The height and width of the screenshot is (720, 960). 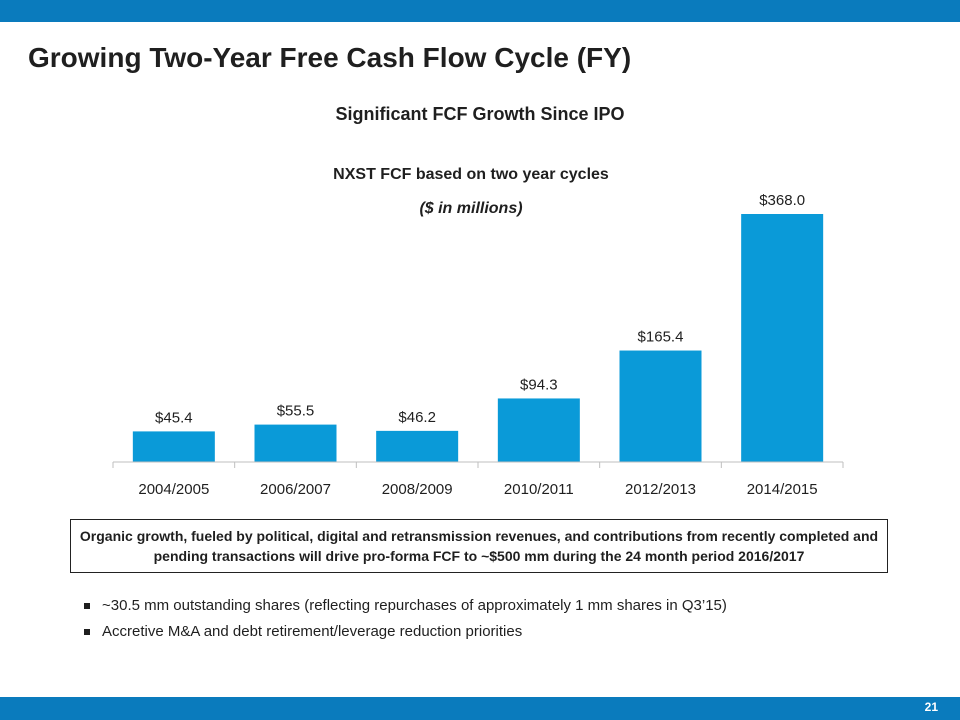 I want to click on x-tick-label: 2008/2009, so click(x=417, y=489).